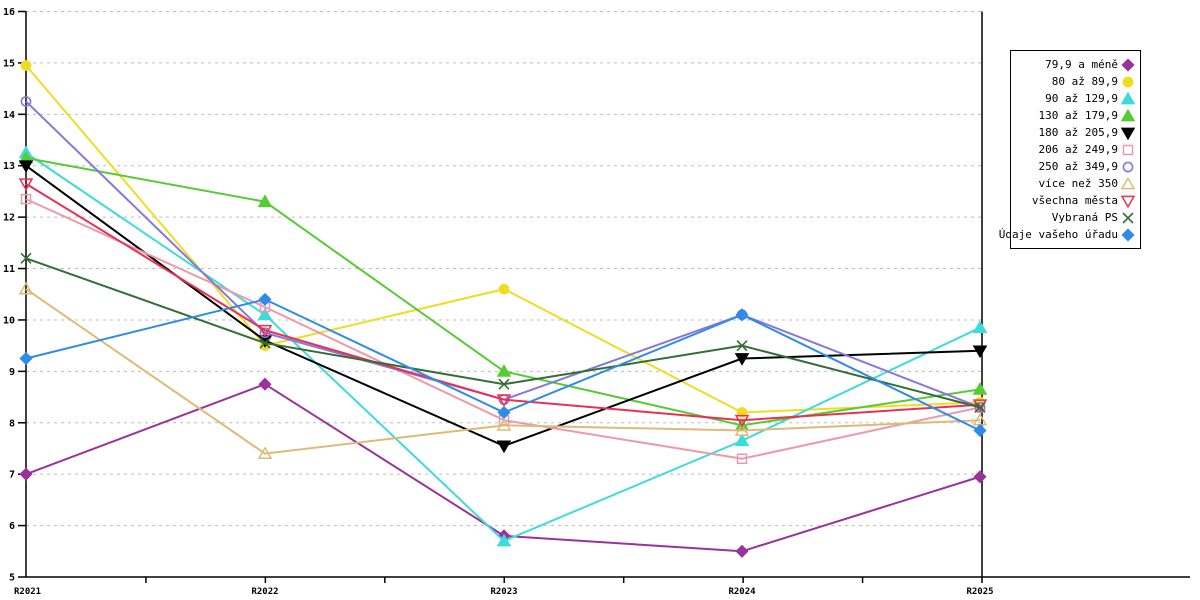 Image resolution: width=1200 pixels, height=600 pixels. Describe the element at coordinates (1084, 81) in the screenshot. I see `legend-item-label: 80 až 89,9` at that location.